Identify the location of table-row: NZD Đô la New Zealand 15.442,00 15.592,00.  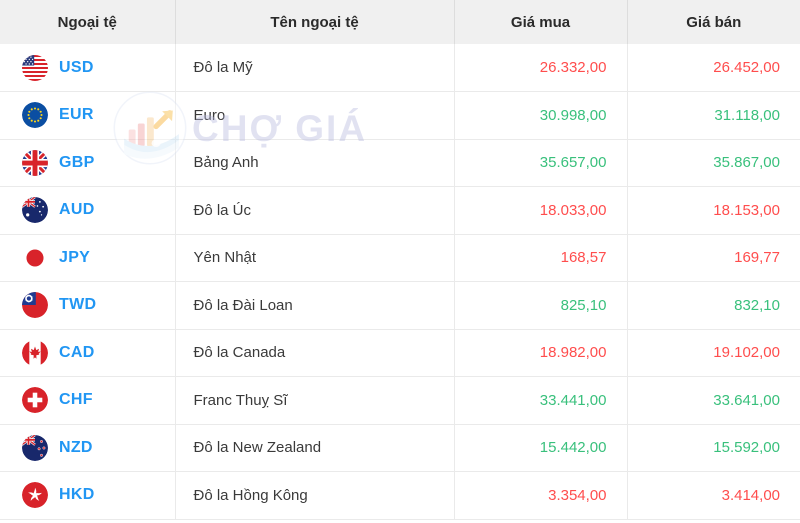
(400, 448).